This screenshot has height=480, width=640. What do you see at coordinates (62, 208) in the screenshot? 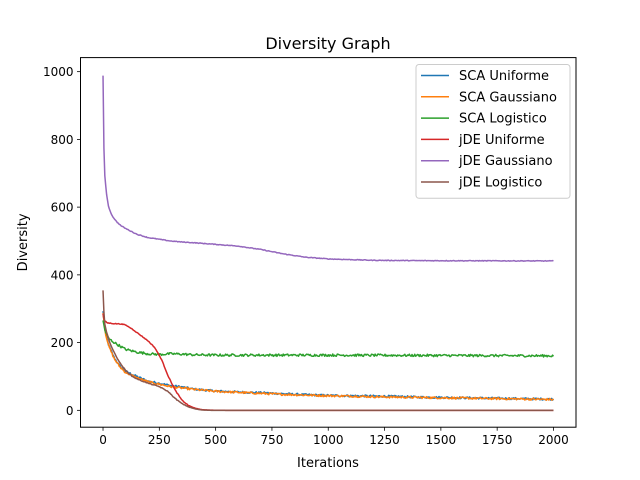
I see `y-tick-label: 600` at bounding box center [62, 208].